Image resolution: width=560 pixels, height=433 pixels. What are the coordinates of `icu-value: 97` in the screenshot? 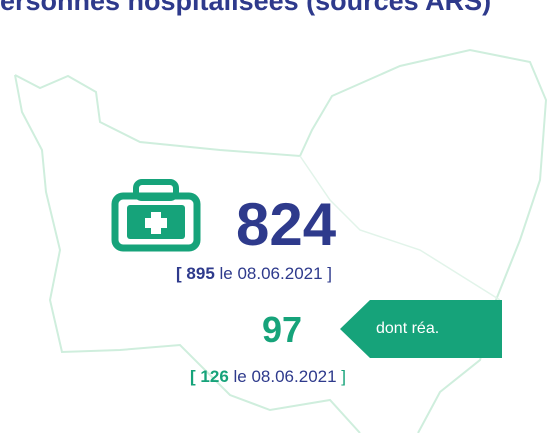 It's located at (282, 329).